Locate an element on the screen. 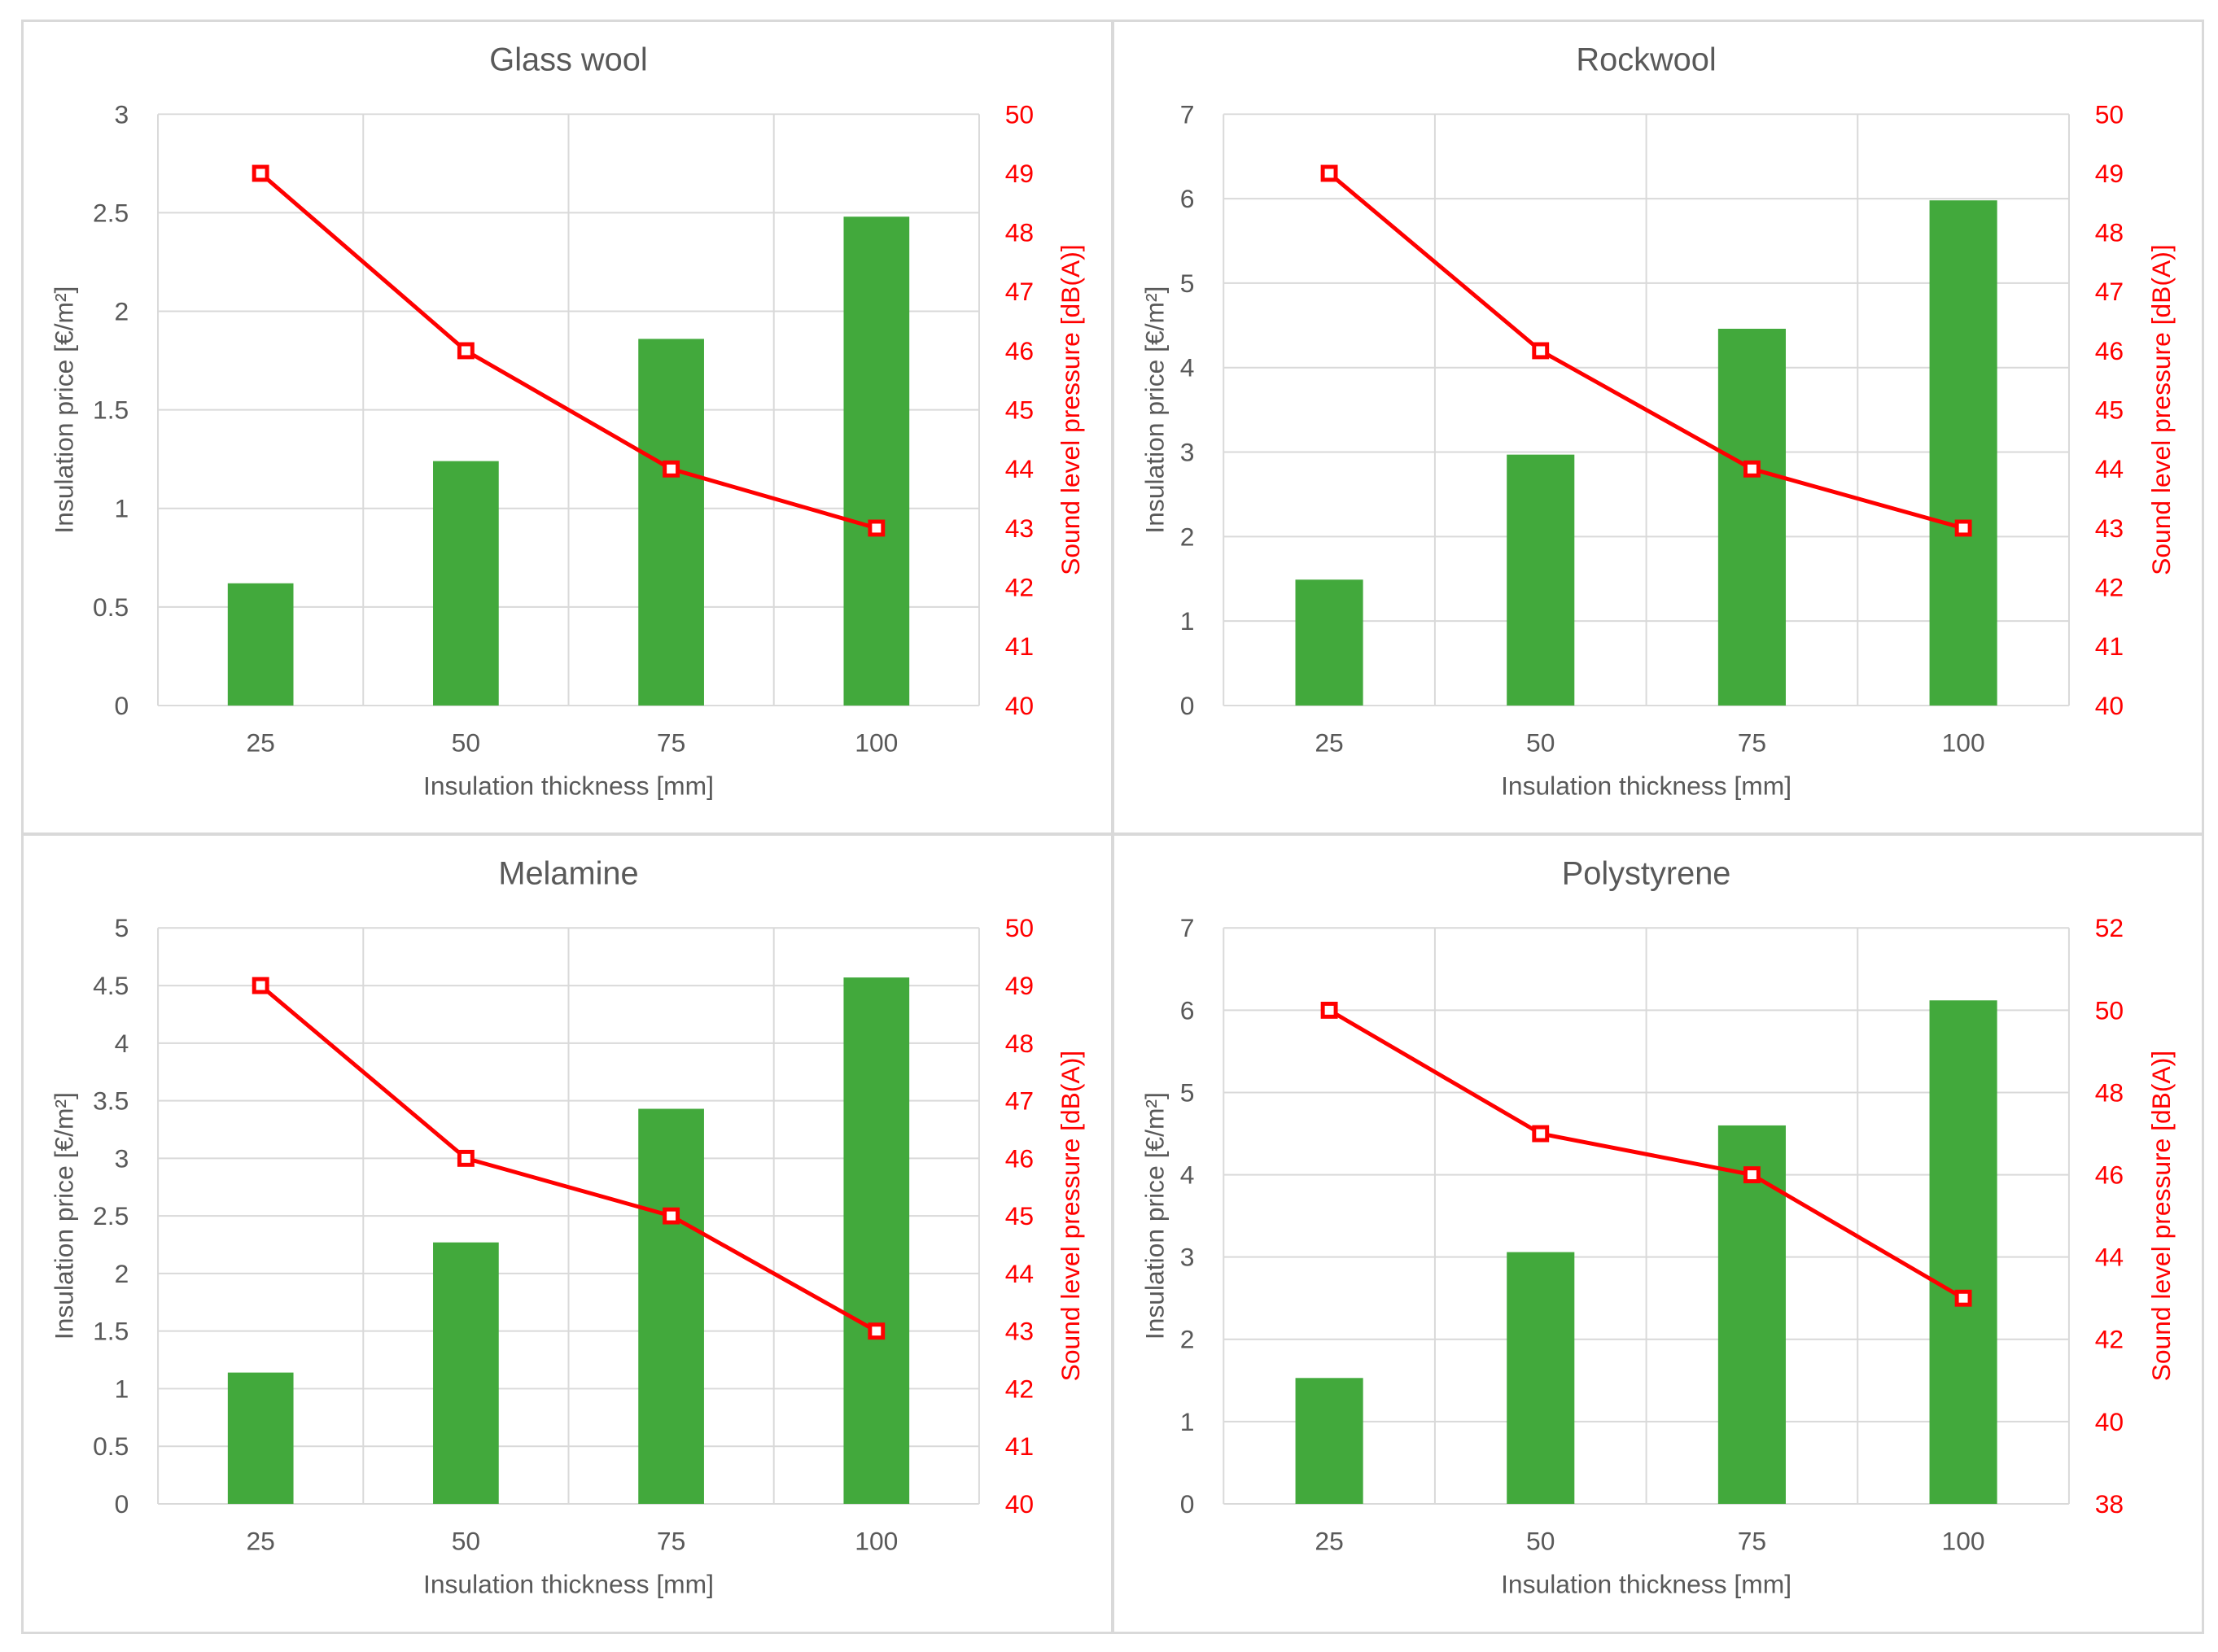 This screenshot has width=2218, height=1652. y2-tick-label: 52 is located at coordinates (2109, 928).